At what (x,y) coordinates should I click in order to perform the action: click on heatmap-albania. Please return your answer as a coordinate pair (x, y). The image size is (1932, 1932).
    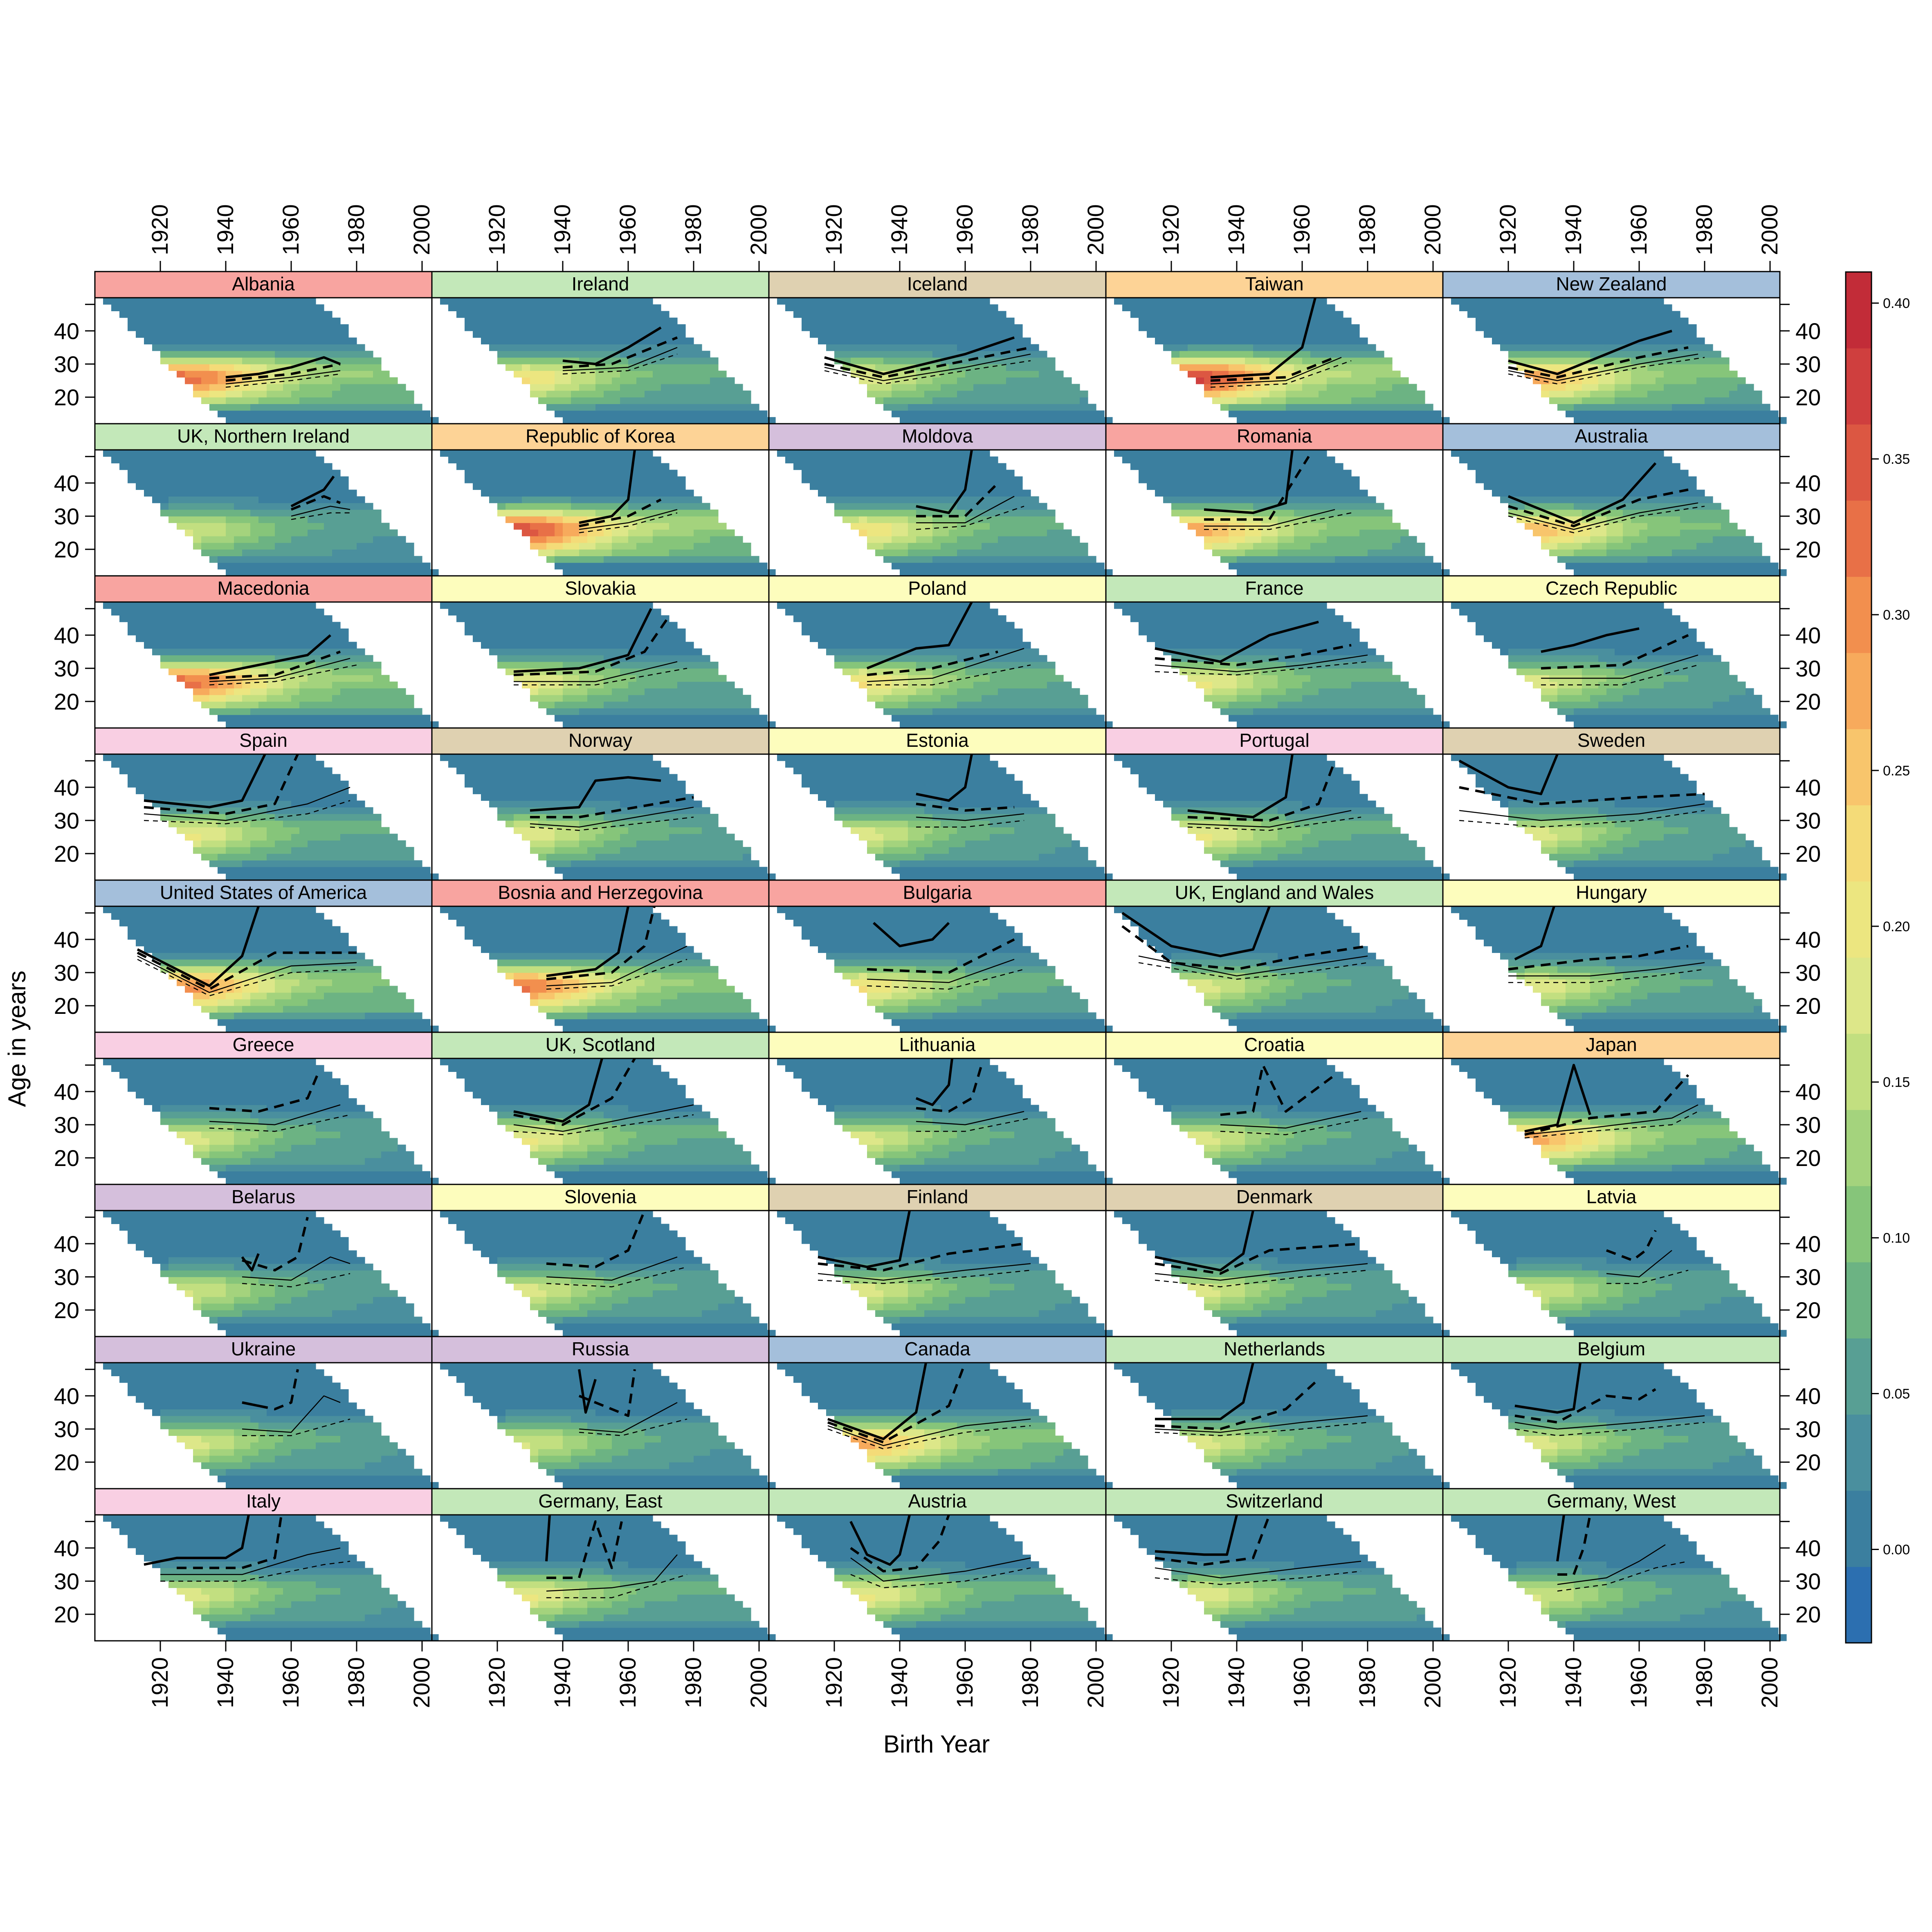
    Looking at the image, I should click on (271, 361).